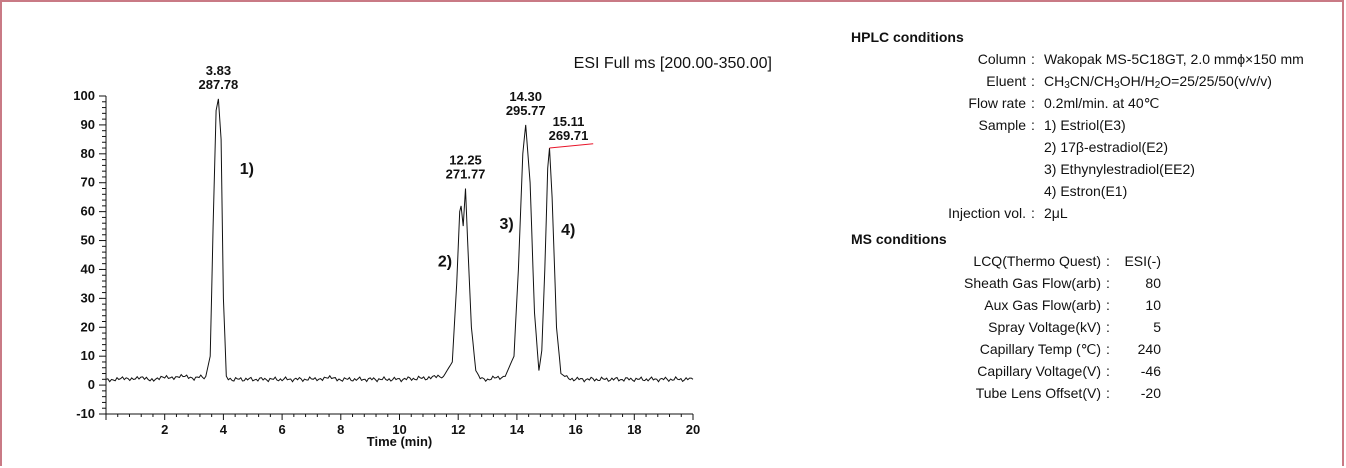  I want to click on hplc-row: Injection vol.:2μL, so click(1096, 213).